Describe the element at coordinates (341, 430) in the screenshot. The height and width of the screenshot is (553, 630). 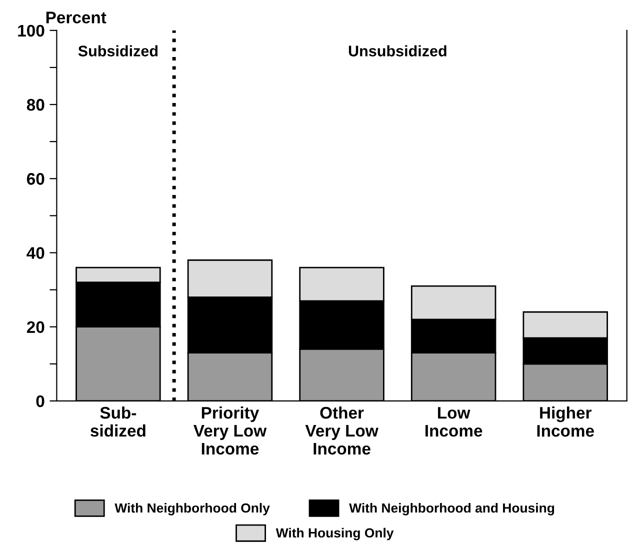
I see `x-tick-label: Other Very Low Income` at that location.